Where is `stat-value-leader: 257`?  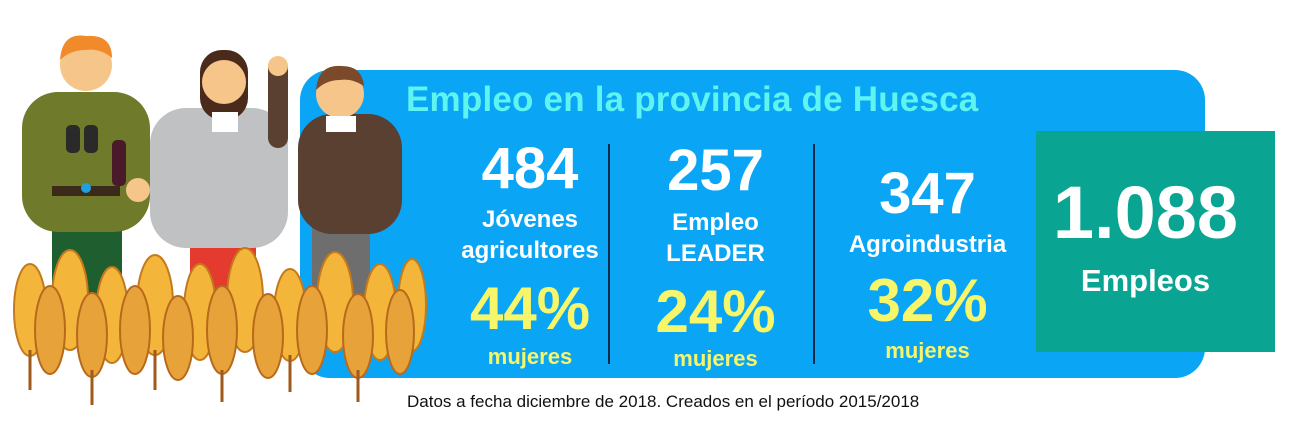
stat-value-leader: 257 is located at coordinates (715, 170).